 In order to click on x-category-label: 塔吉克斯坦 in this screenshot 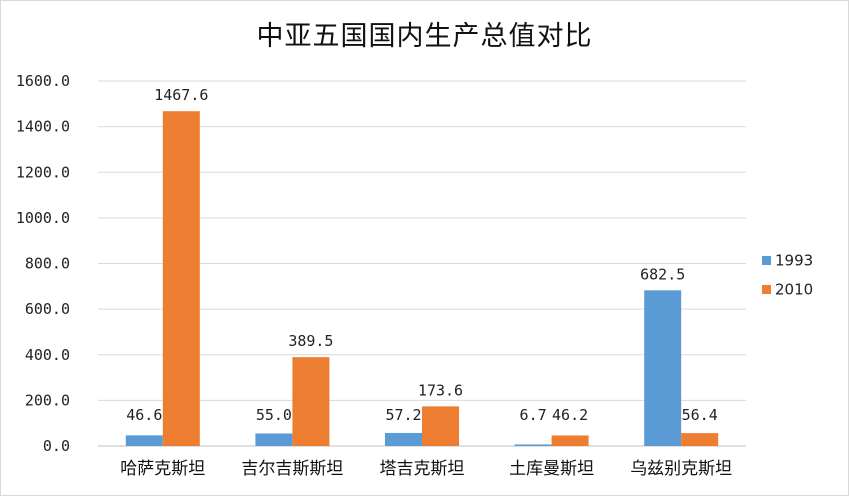, I will do `click(422, 469)`.